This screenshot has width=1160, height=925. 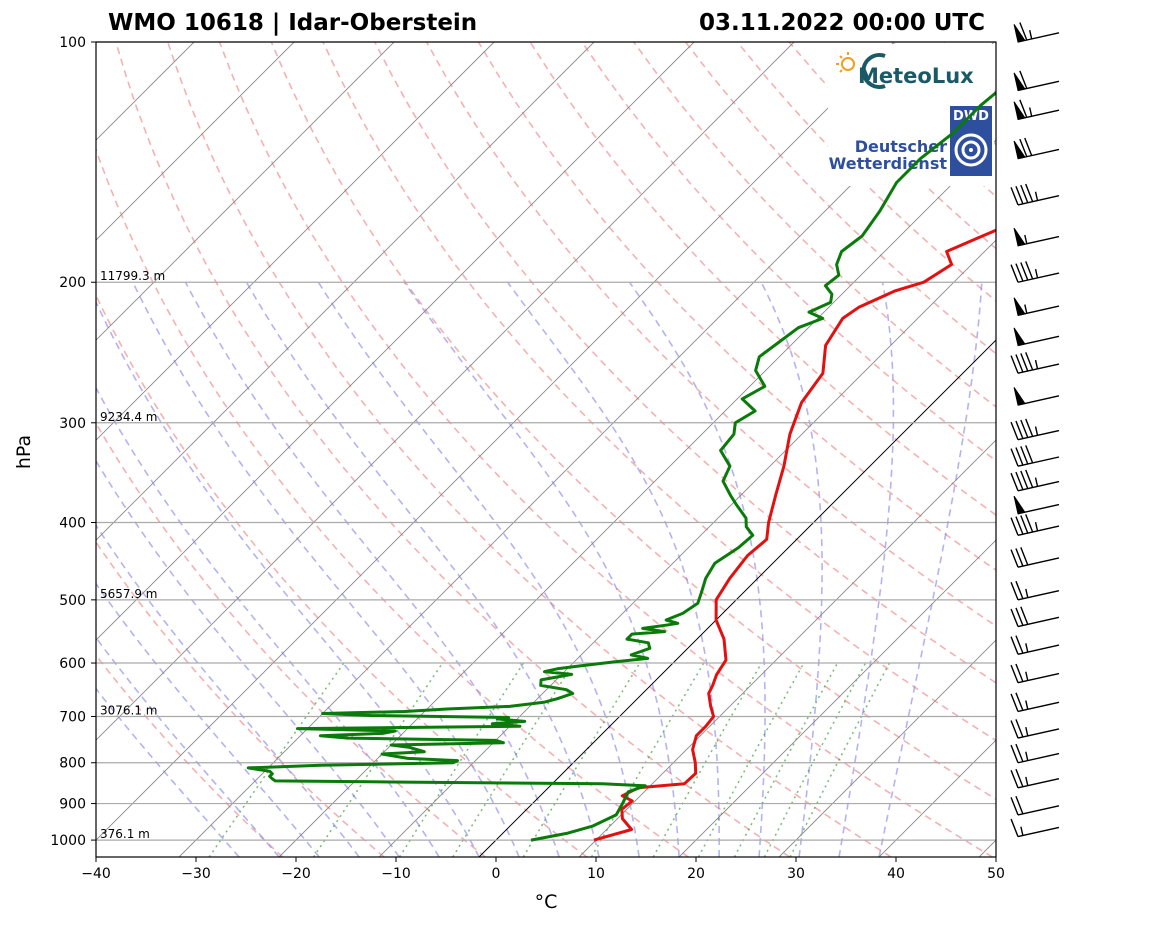 I want to click on dwd-line2: Wetterdienst, so click(x=888, y=163).